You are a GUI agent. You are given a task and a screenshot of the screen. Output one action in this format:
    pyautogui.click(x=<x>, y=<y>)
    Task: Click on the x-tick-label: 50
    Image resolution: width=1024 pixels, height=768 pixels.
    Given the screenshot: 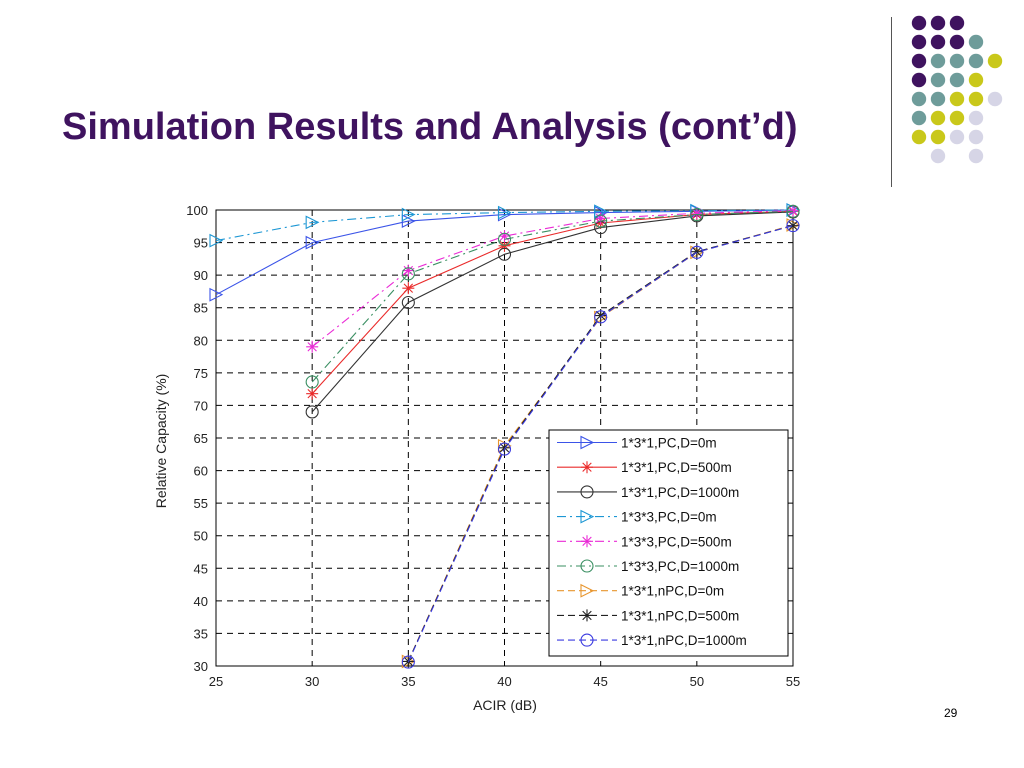 What is the action you would take?
    pyautogui.click(x=697, y=681)
    